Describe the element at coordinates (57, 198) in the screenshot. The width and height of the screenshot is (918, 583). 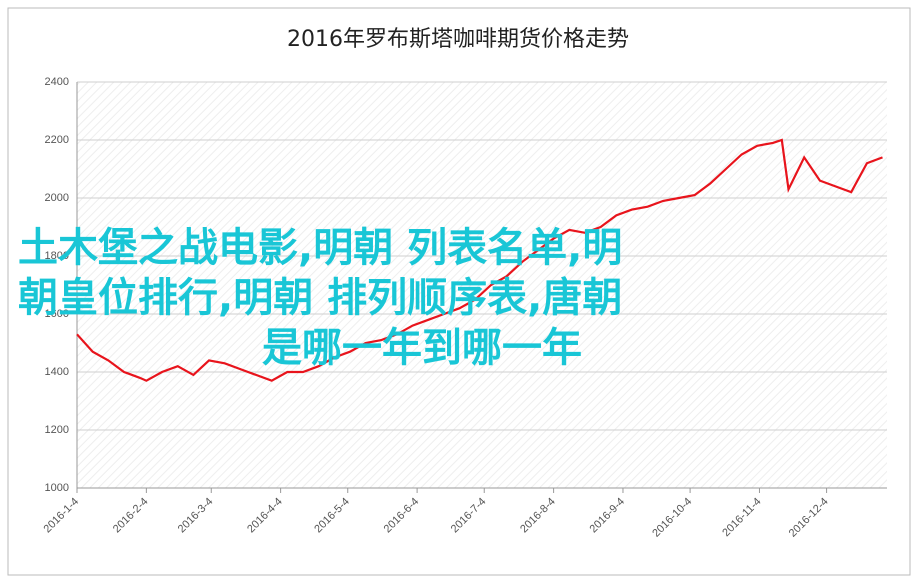
I see `y-tick-label: 2000` at that location.